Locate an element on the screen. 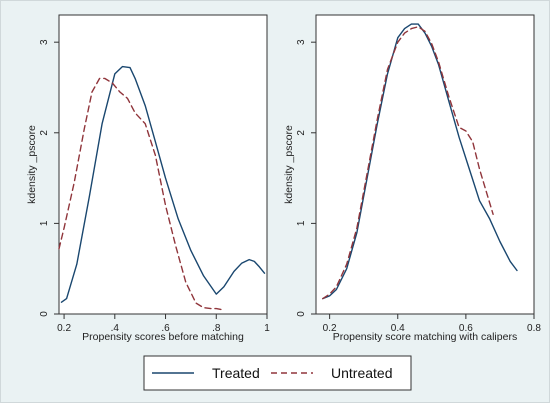  x-axis-title: Propensity scores before matching is located at coordinates (163, 337).